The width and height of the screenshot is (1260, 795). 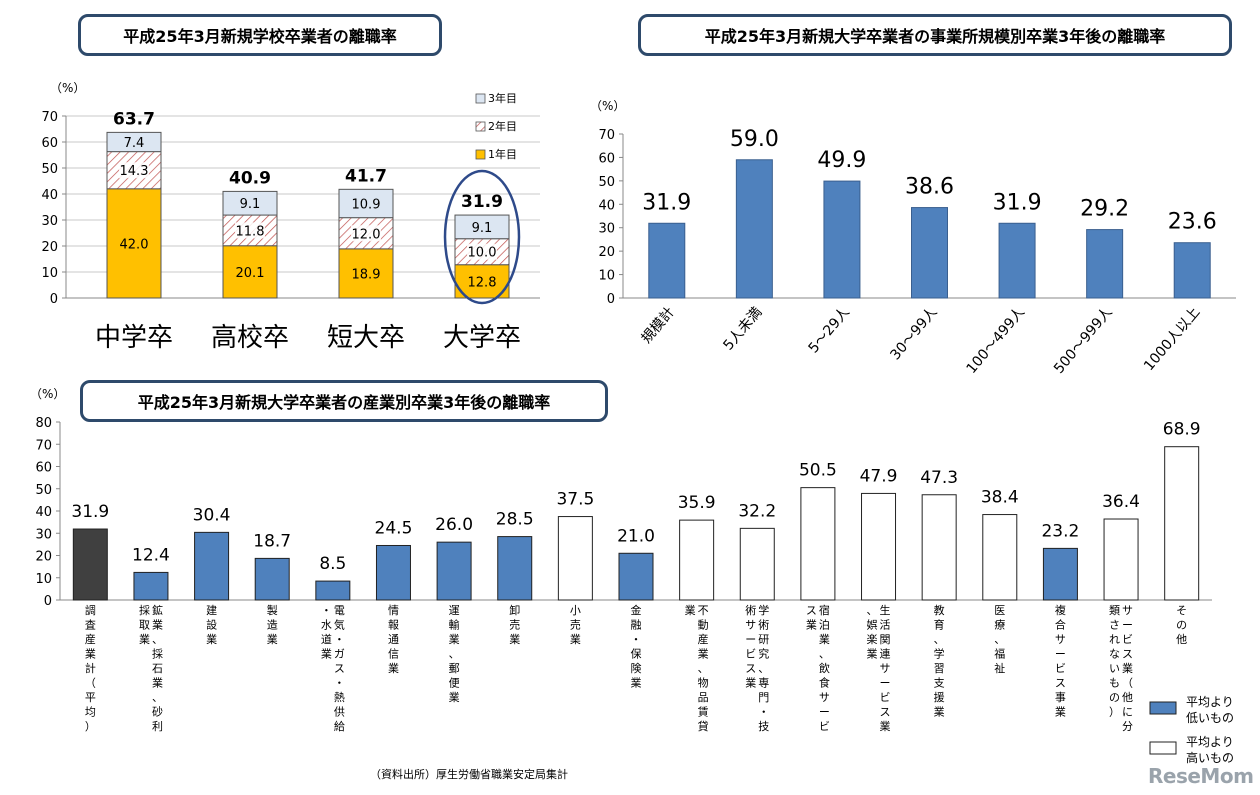 I want to click on chart2-ylabel: （%）, so click(x=607, y=106).